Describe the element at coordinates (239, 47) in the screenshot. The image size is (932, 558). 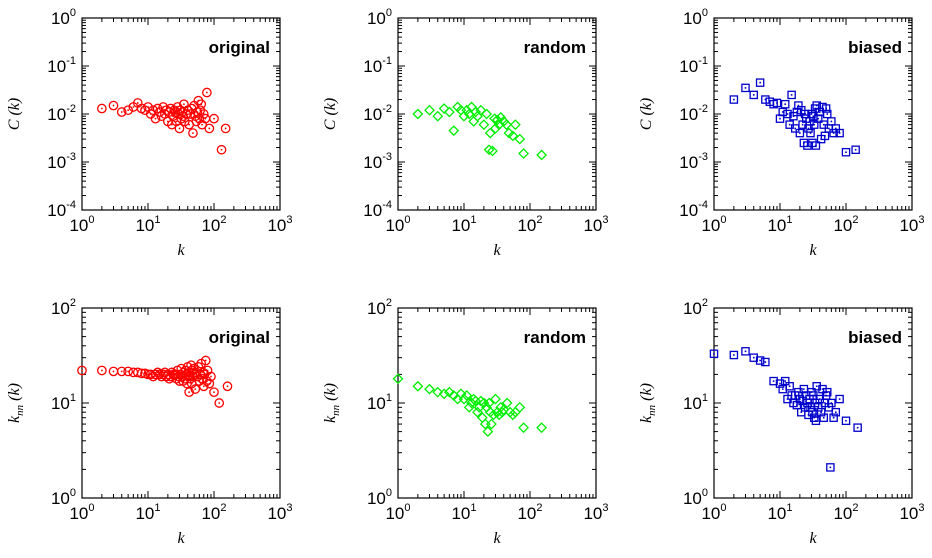
I see `panel-title: original` at that location.